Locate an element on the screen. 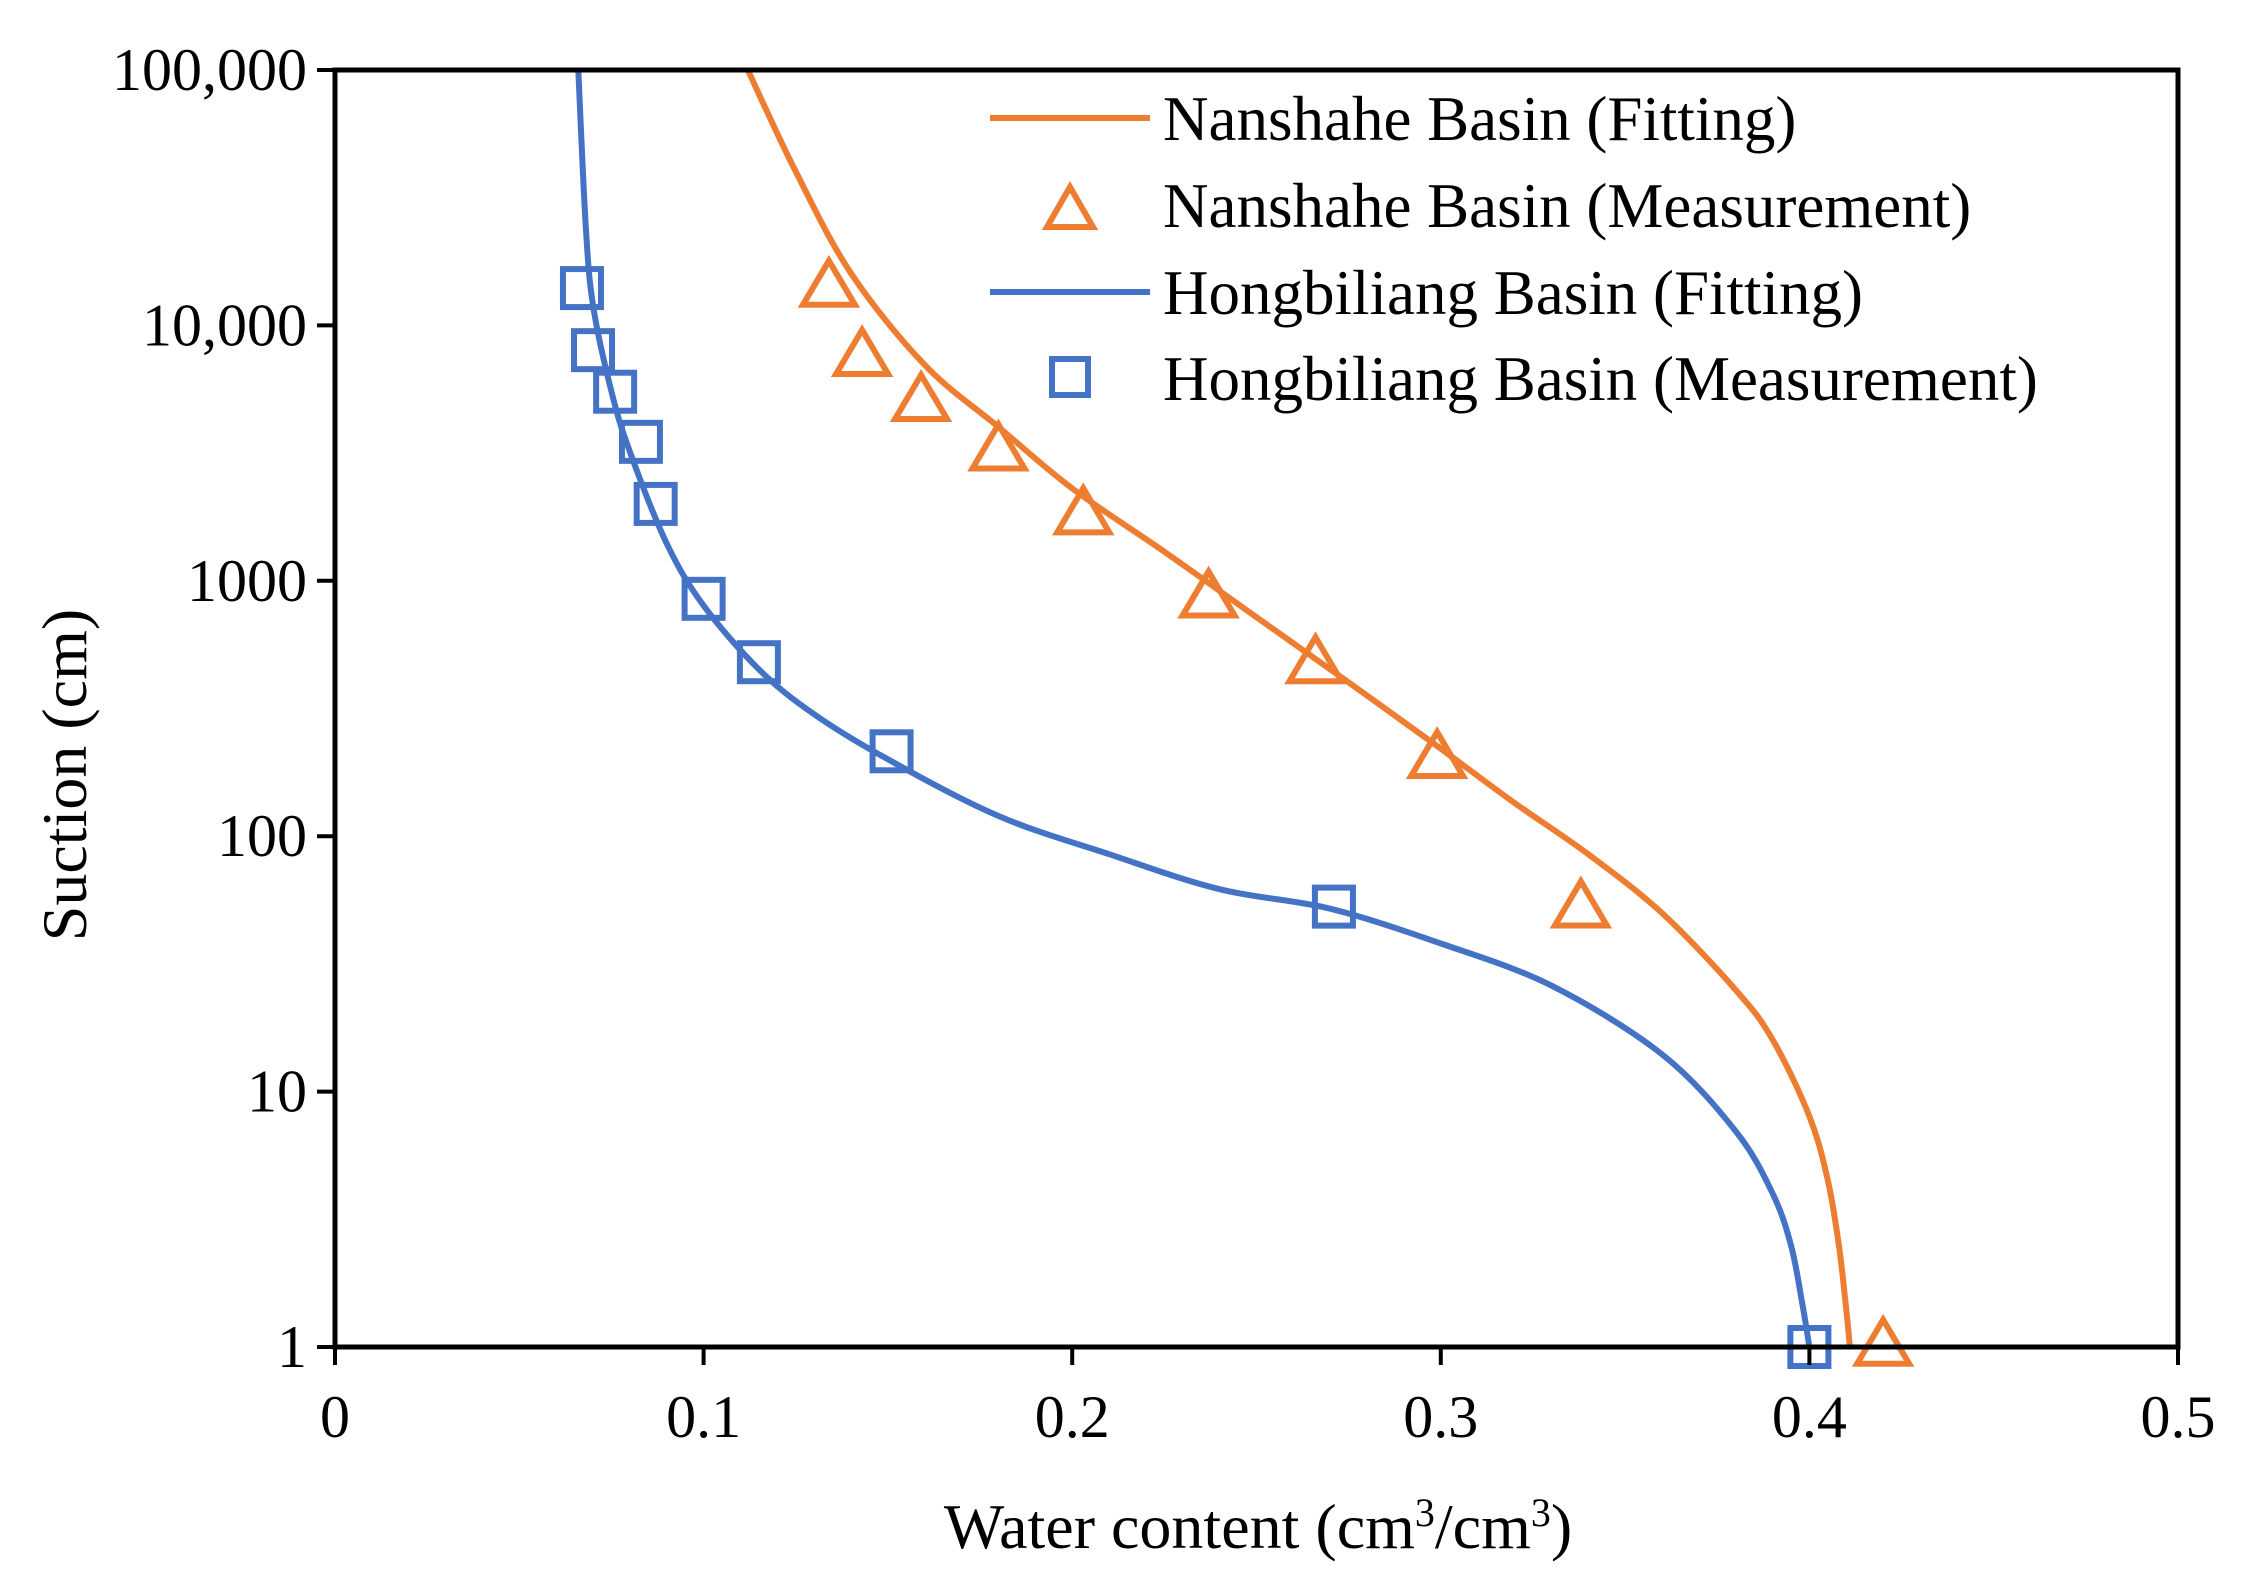 The image size is (2250, 1593). legend-nanshahe-fitting-label: Nanshahe Basin (Fitting) is located at coordinates (1479, 119).